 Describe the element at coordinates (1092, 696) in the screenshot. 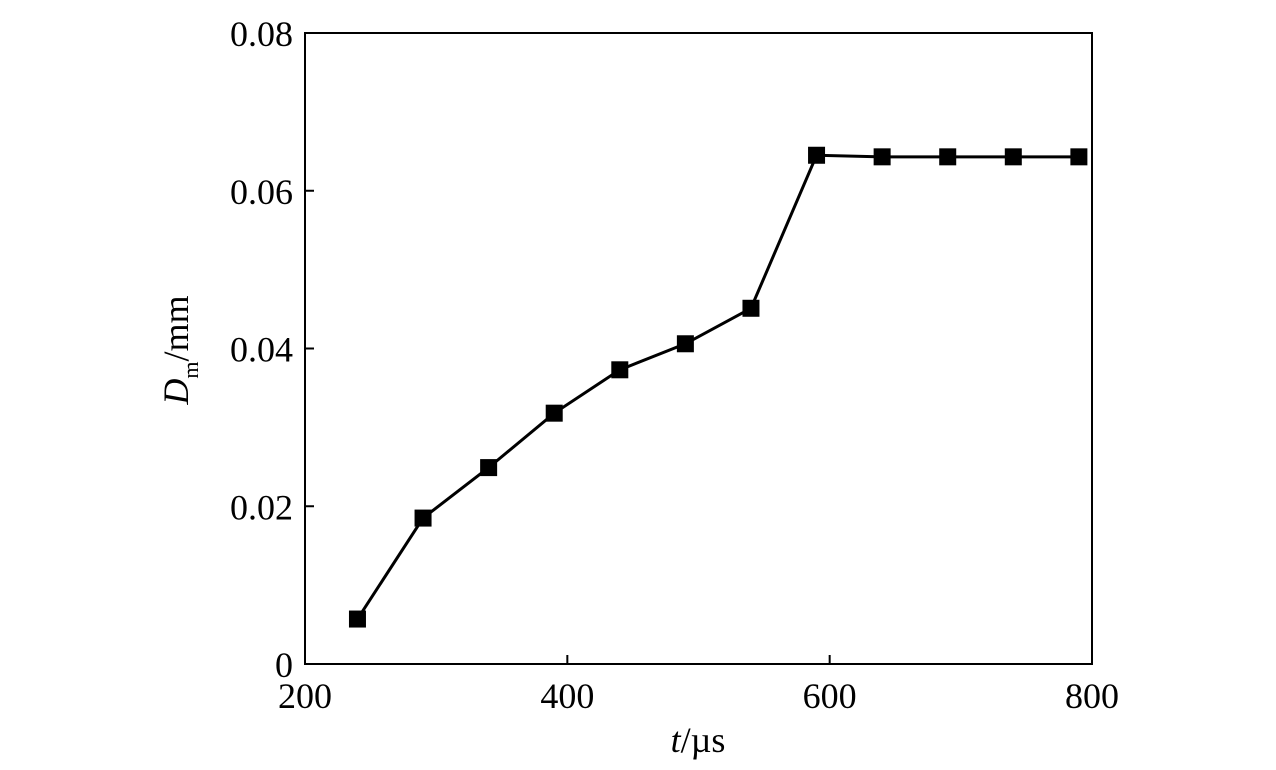

I see `x-tick-label: 800` at that location.